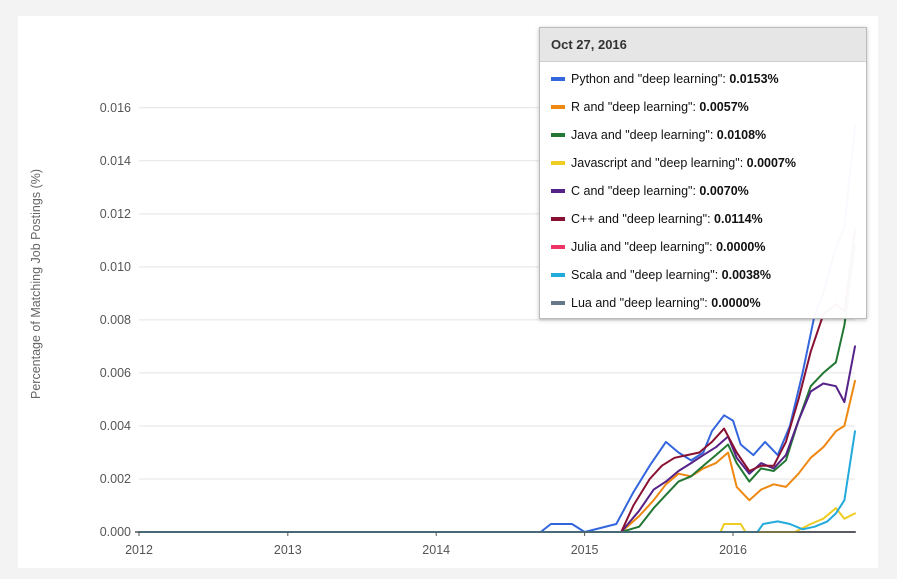 Image resolution: width=897 pixels, height=579 pixels. I want to click on y-tick-label: 0.014, so click(115, 161).